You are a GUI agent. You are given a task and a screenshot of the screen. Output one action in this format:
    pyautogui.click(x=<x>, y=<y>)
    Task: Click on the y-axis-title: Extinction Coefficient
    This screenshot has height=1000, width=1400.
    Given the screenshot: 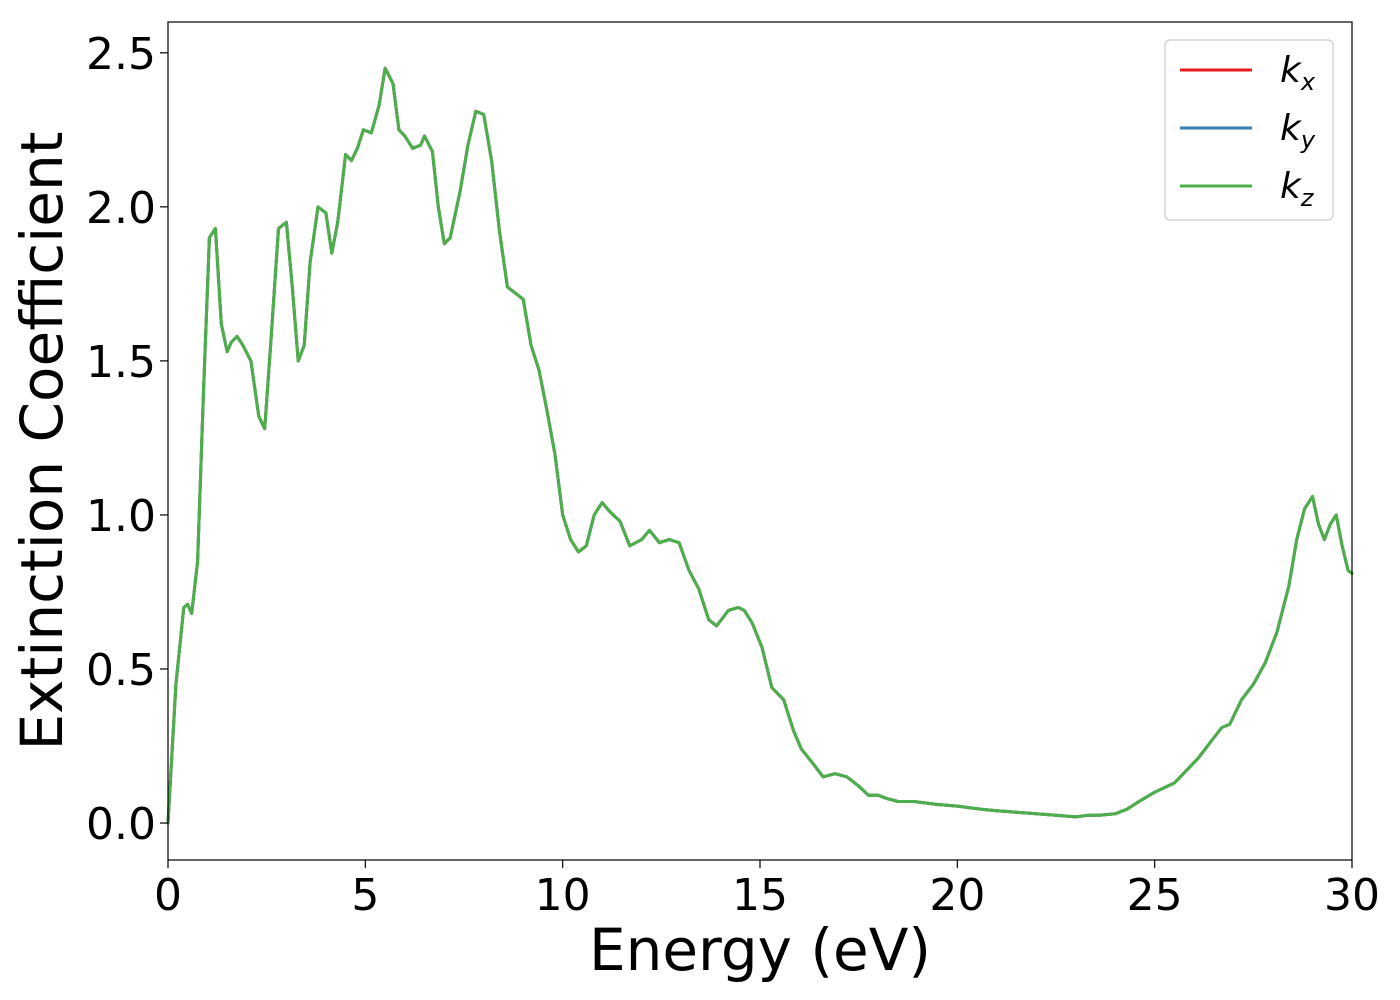 What is the action you would take?
    pyautogui.click(x=42, y=441)
    